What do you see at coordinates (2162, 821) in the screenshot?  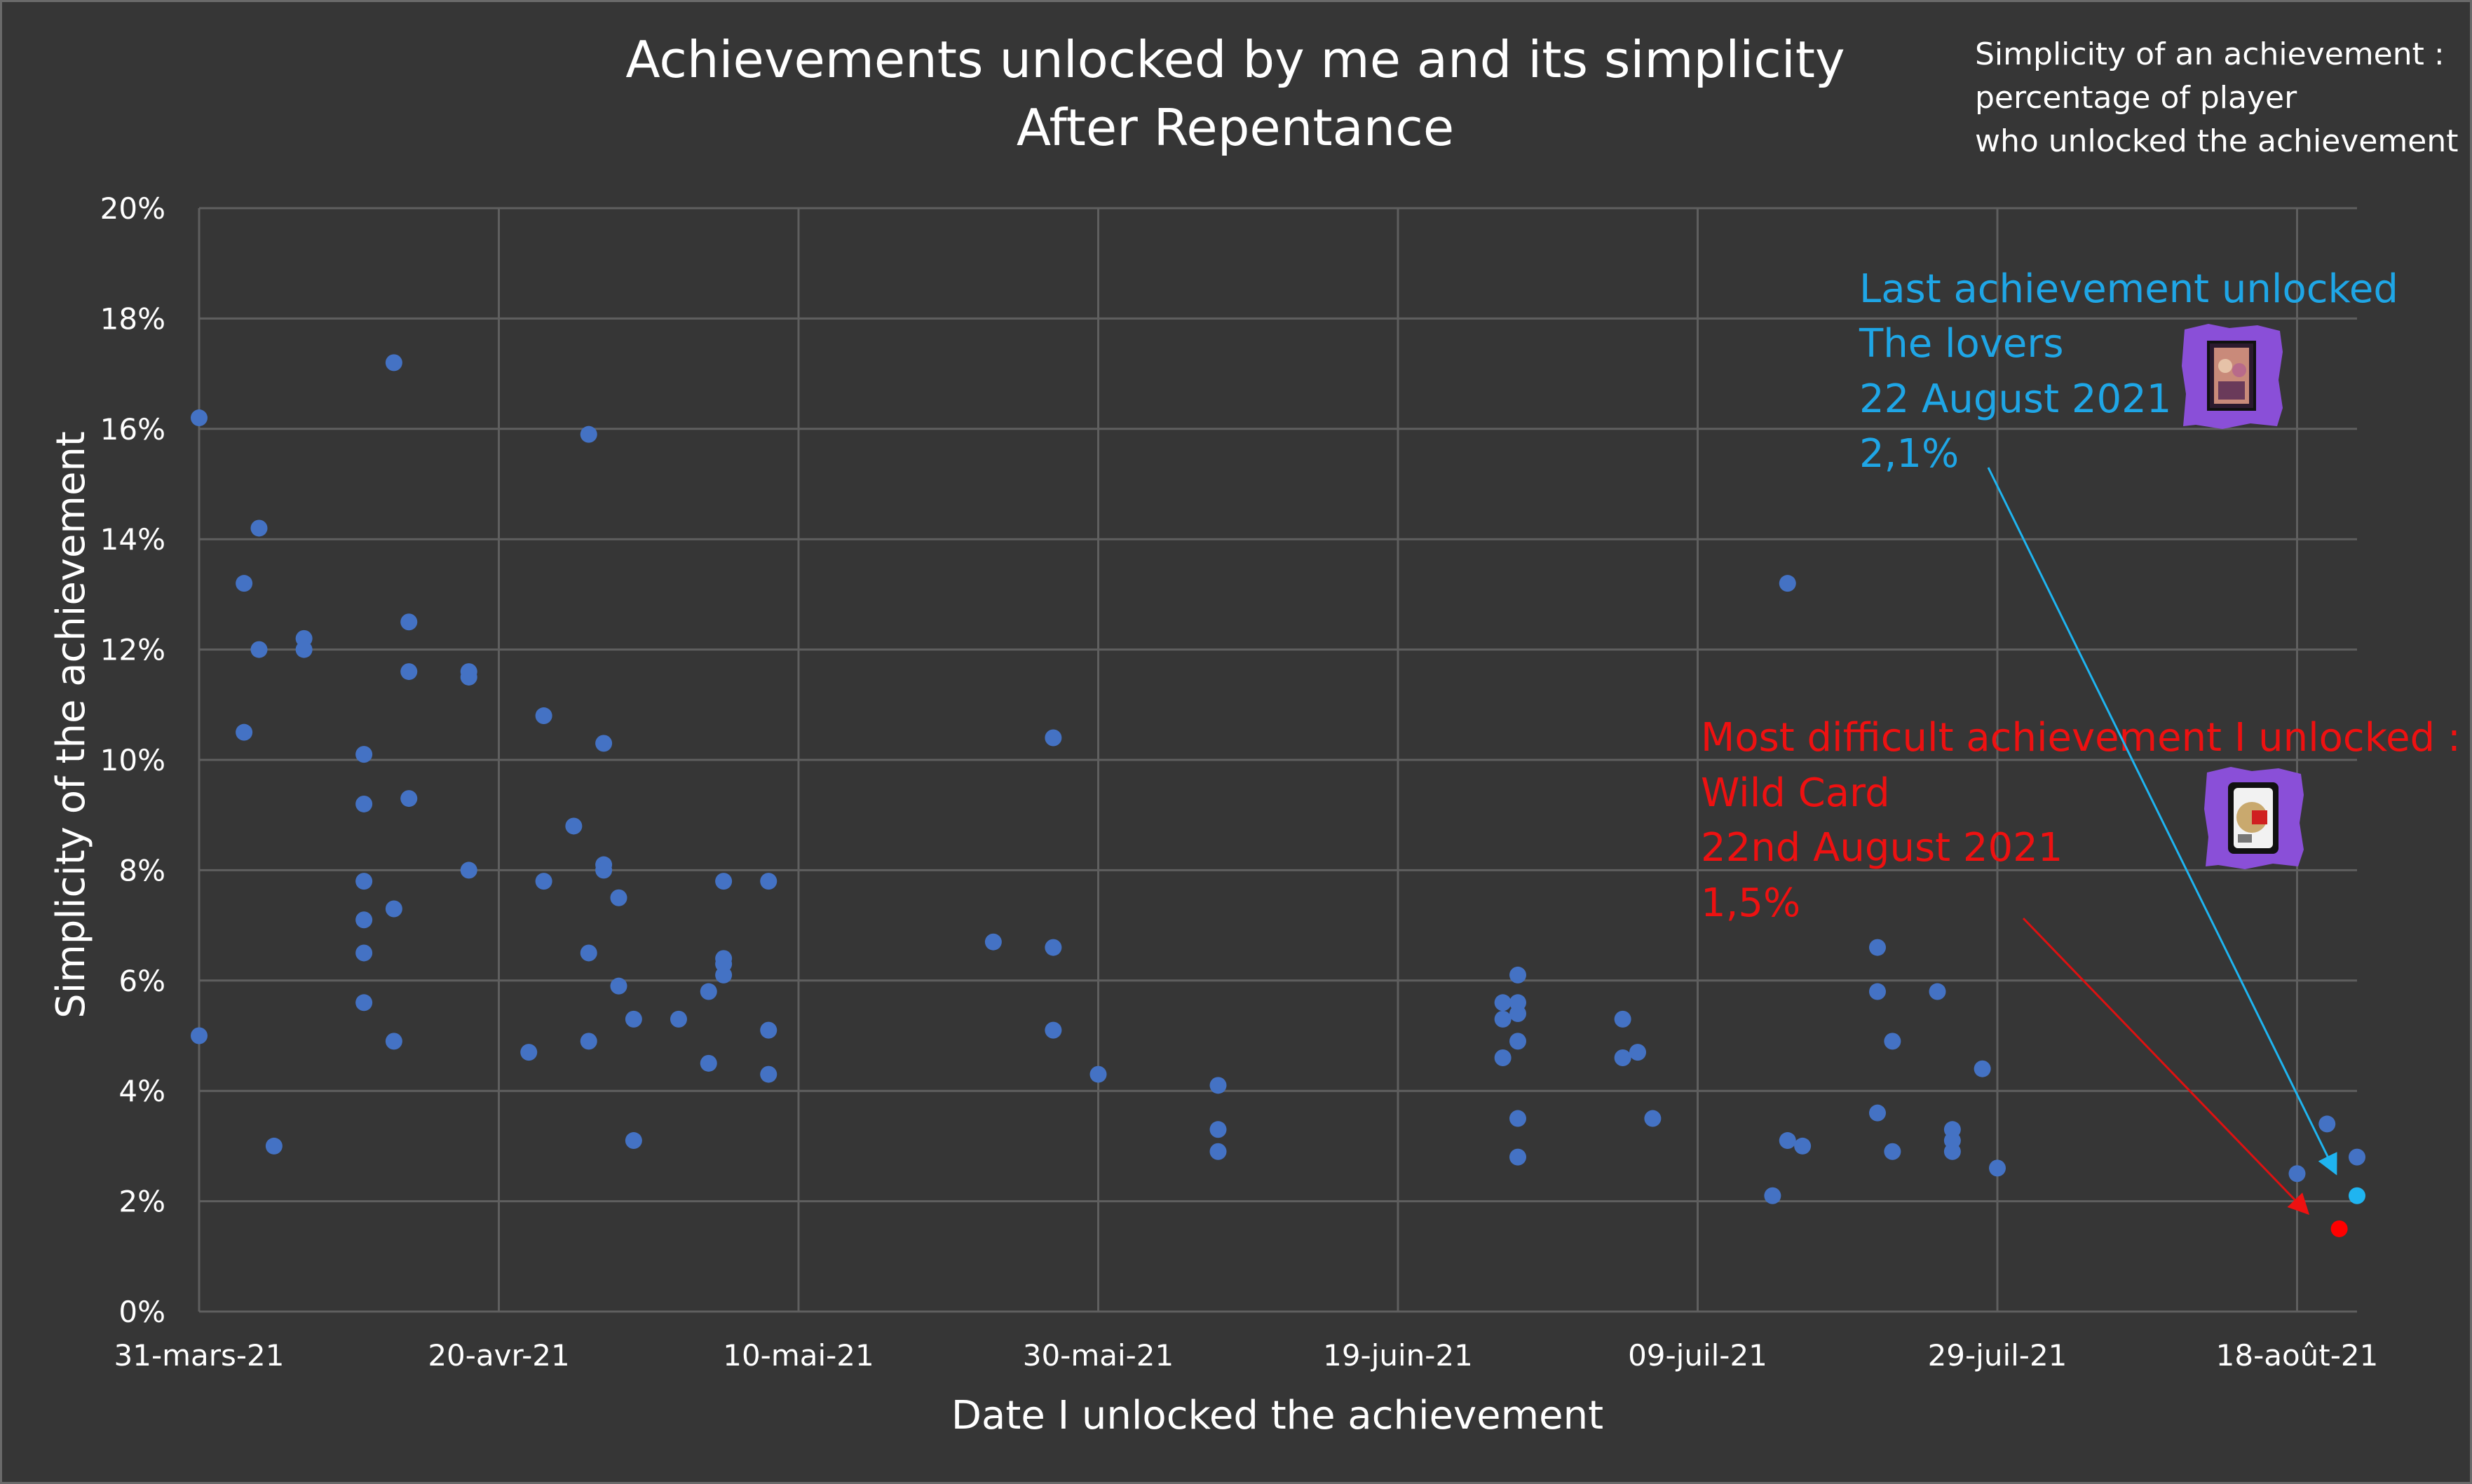 I see `last-annotation-arrow` at bounding box center [2162, 821].